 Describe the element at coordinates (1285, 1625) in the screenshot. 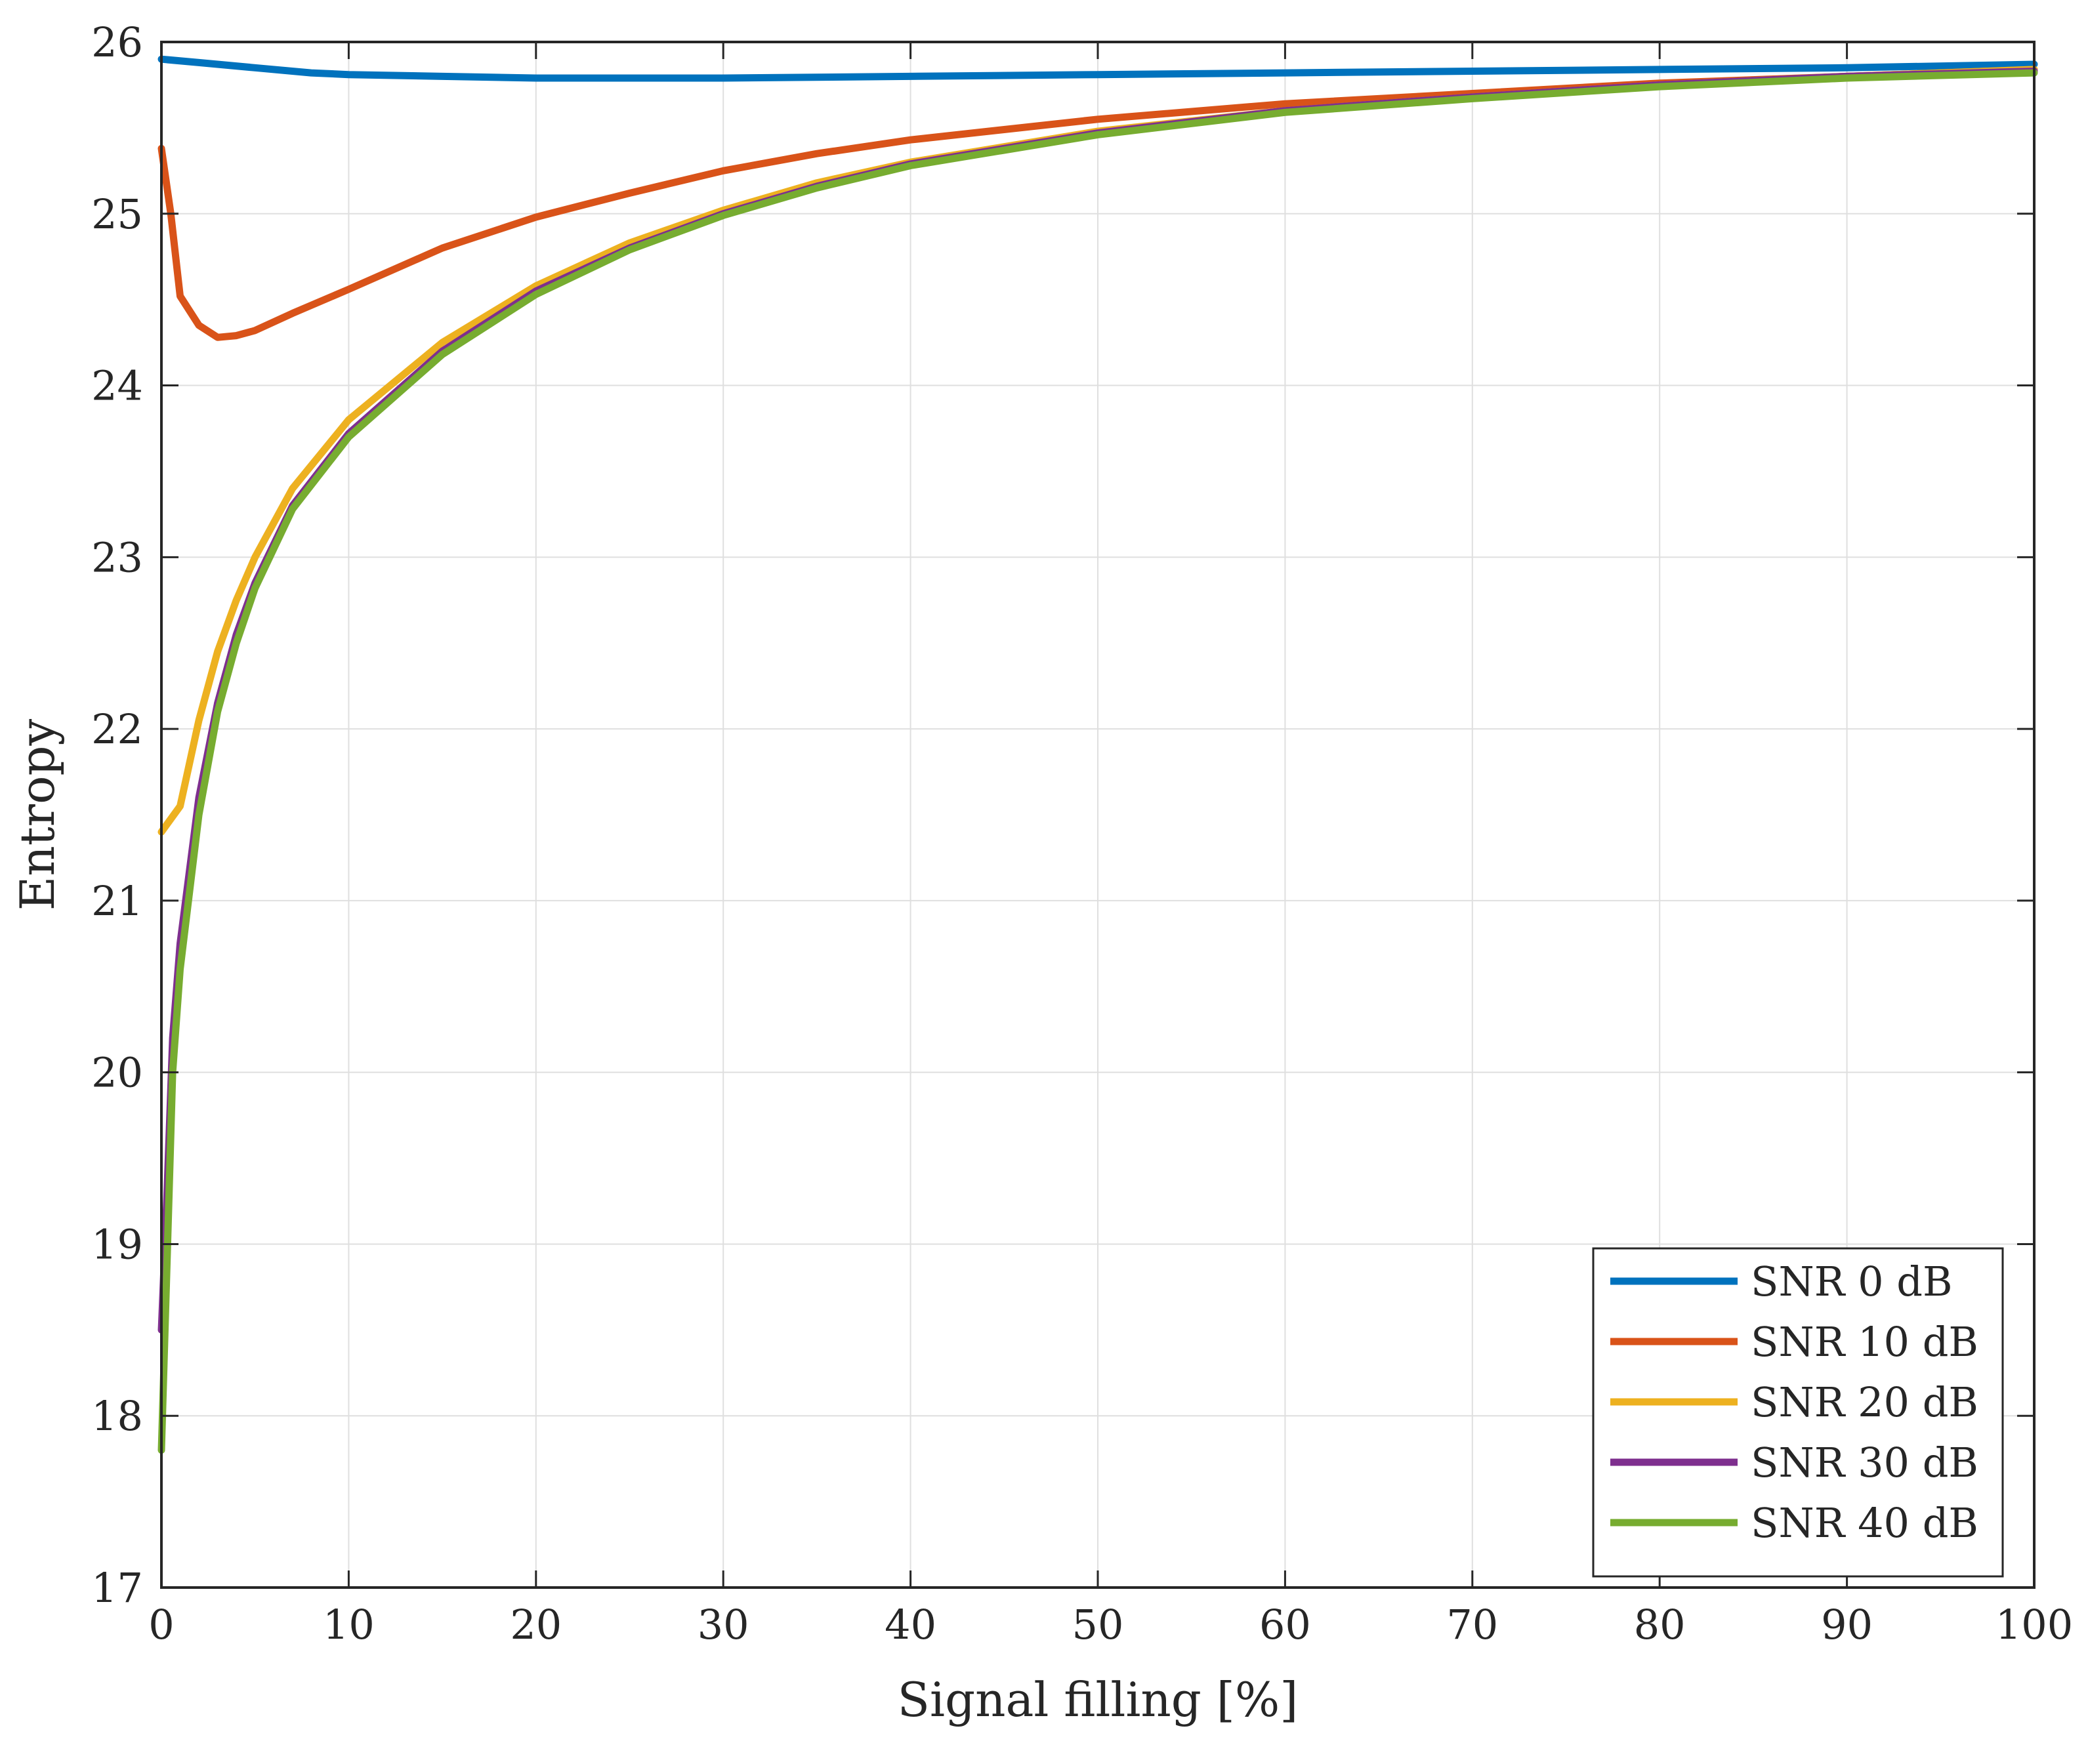

I see `x-tick-label: 60` at that location.